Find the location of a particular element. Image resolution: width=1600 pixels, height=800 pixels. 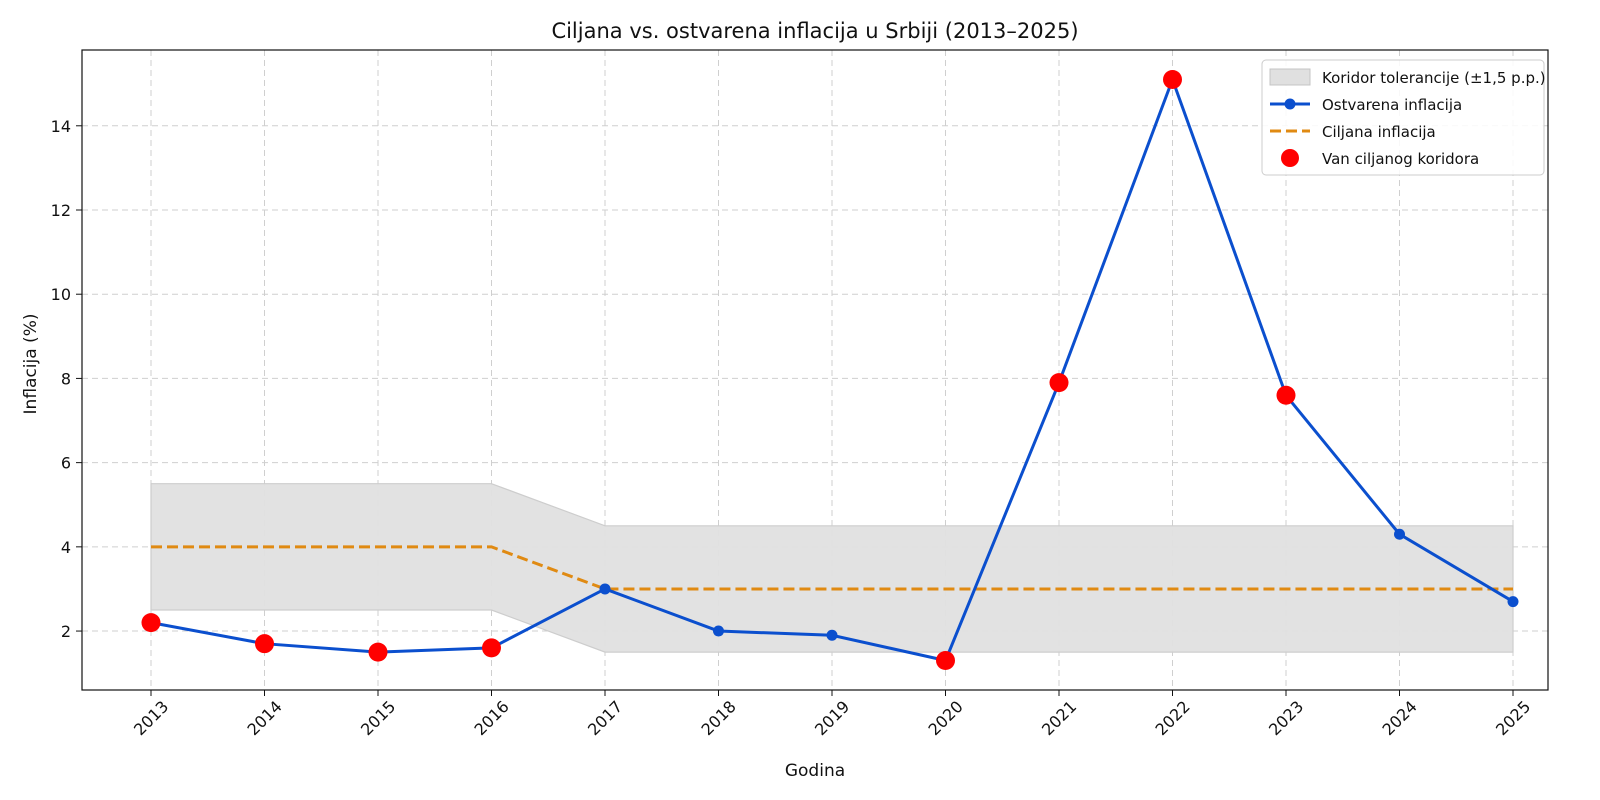

target-inflation-line is located at coordinates (832, 568).